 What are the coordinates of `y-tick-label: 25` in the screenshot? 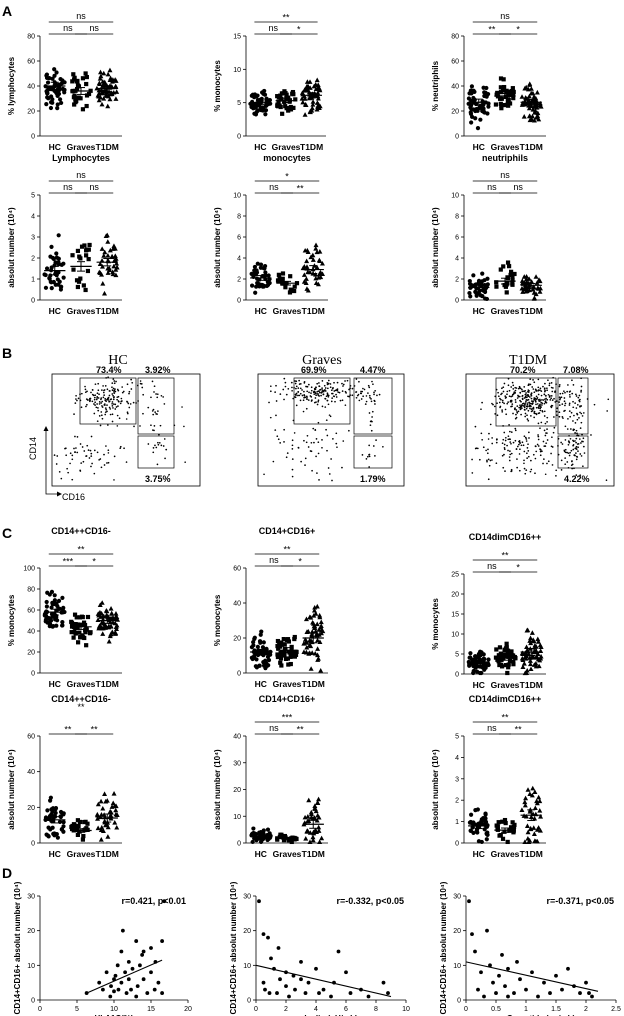 It's located at (455, 575).